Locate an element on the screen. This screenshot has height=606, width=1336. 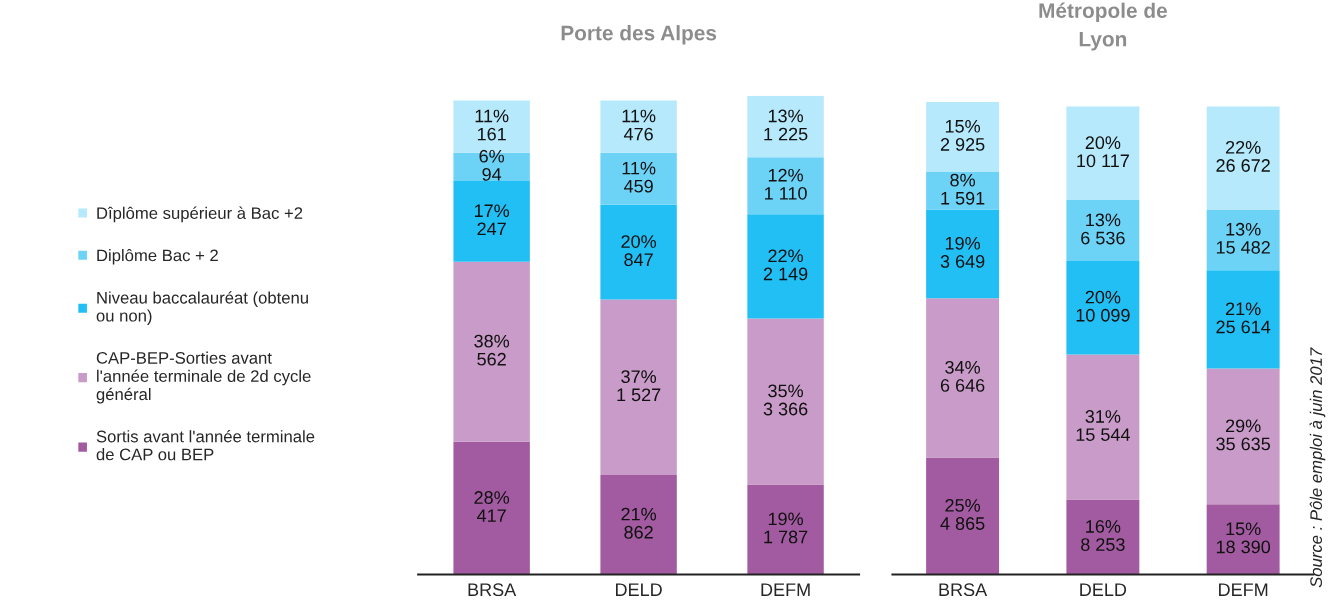
data-label: 34% 6 646 is located at coordinates (962, 376).